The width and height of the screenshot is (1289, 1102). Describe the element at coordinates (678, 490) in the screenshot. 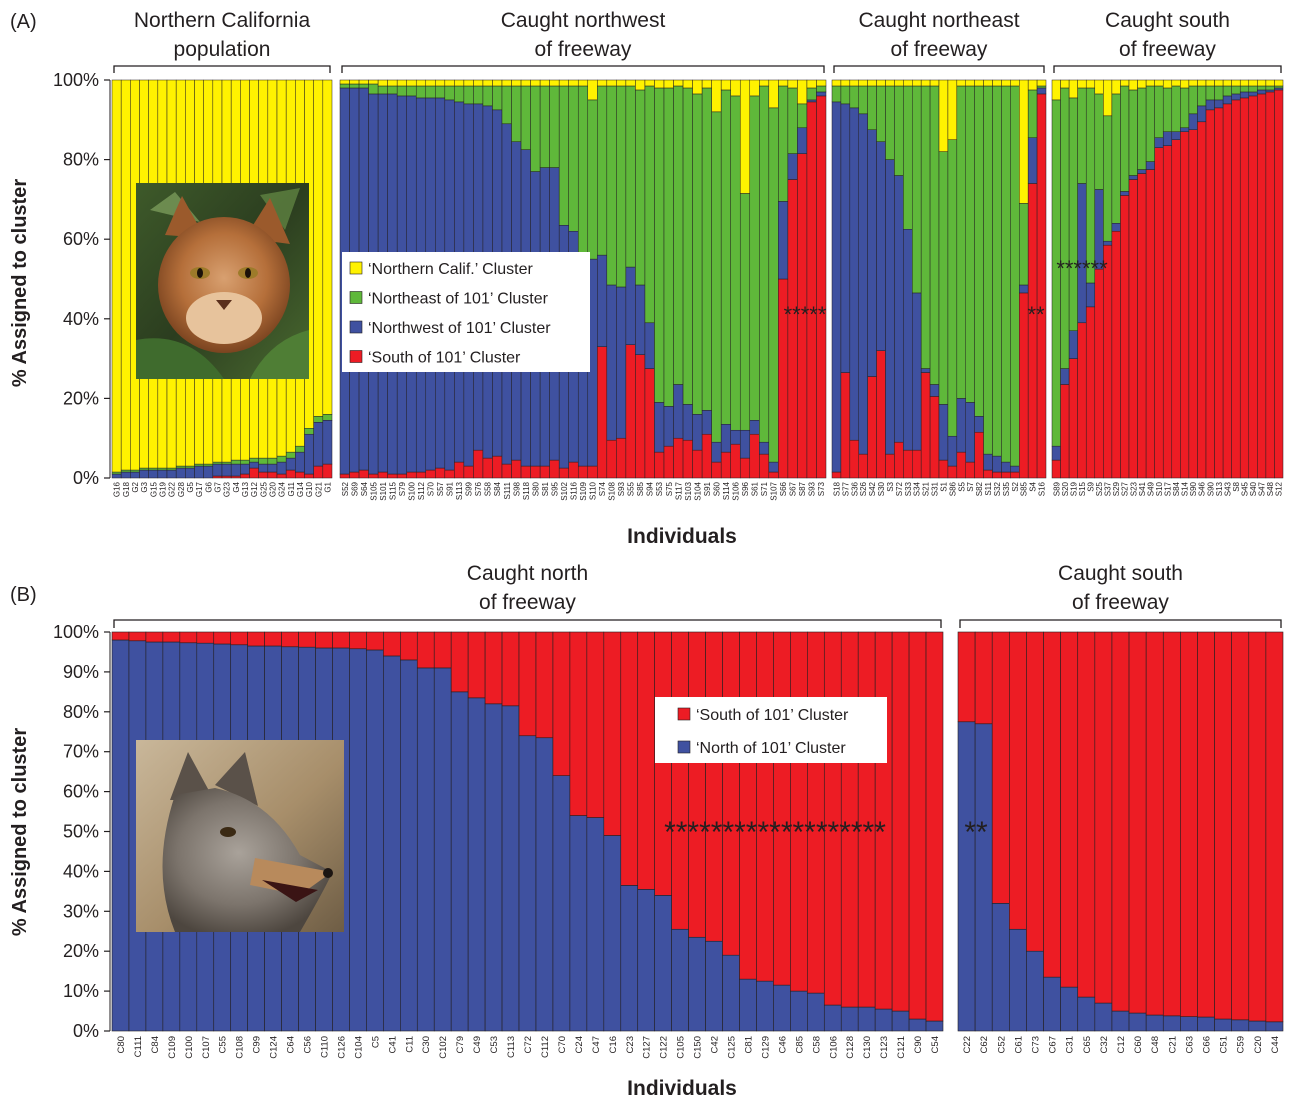

I see `x-tick-label: S117` at that location.